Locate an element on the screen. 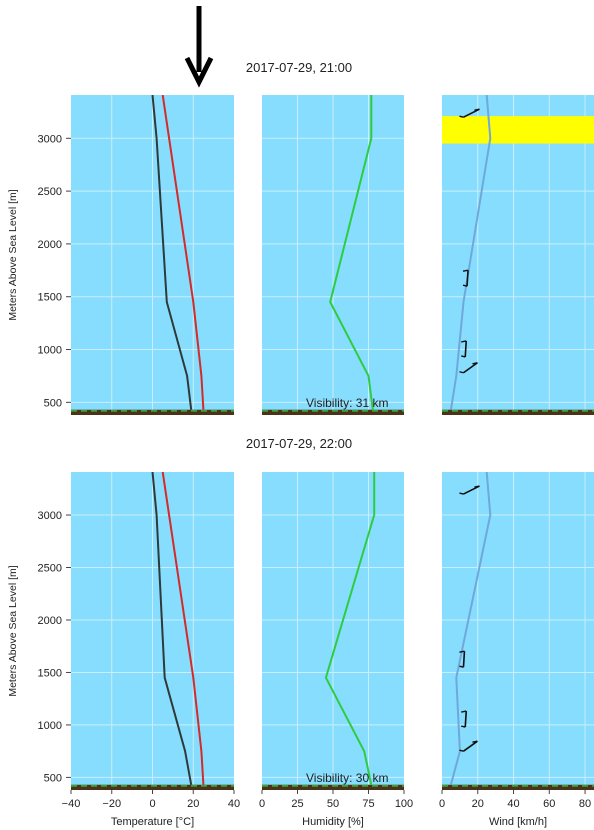 This screenshot has width=594, height=830. temperature-panel is located at coordinates (152, 255).